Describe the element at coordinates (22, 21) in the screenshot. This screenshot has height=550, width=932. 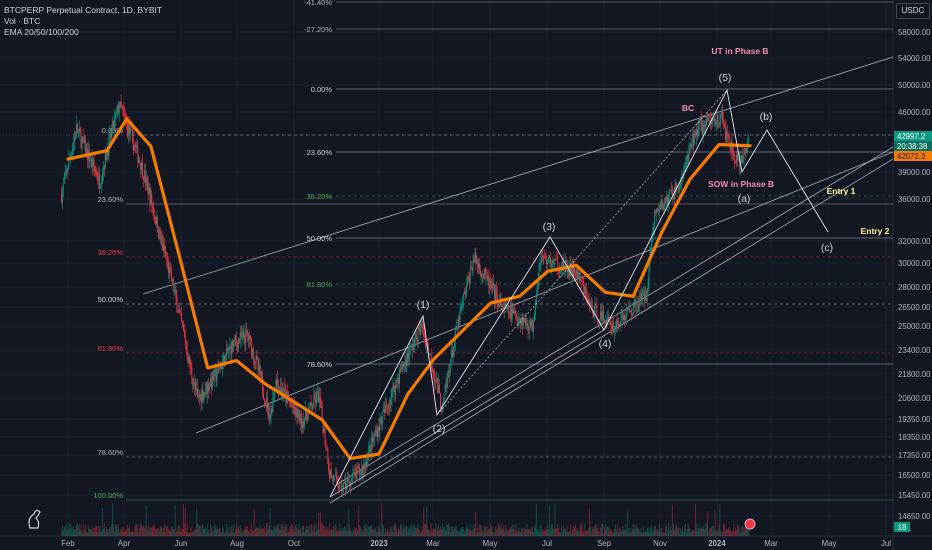
I see `volume-indicator-label: Vol · BTC` at that location.